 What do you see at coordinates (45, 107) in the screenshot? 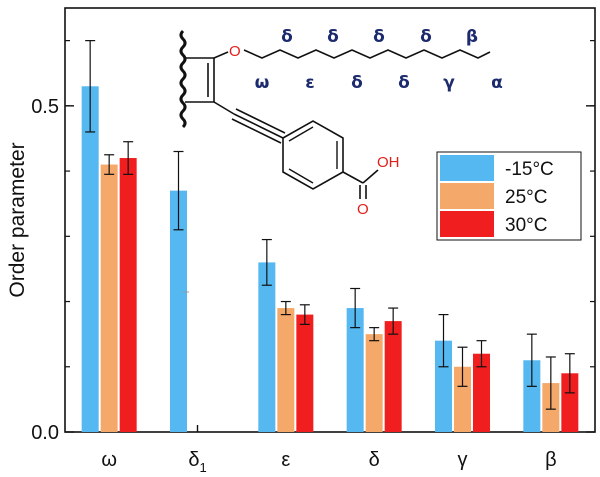
I see `y-tick-label: 0.5` at bounding box center [45, 107].